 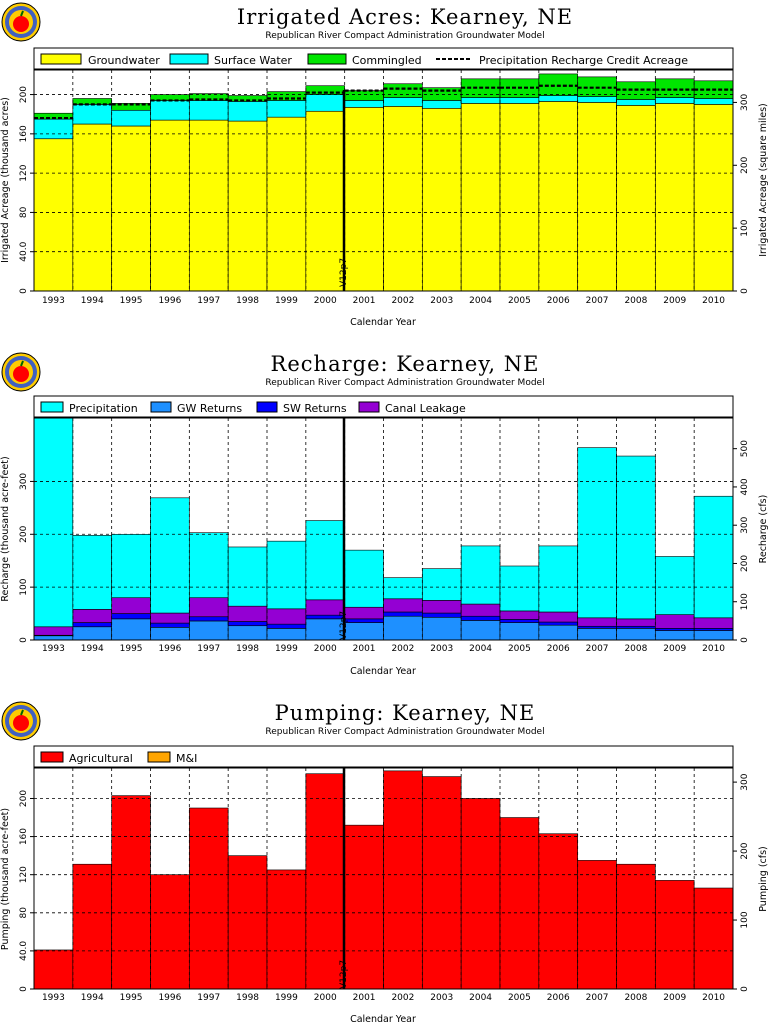 I want to click on bar-groundwater-1997, so click(x=209, y=205).